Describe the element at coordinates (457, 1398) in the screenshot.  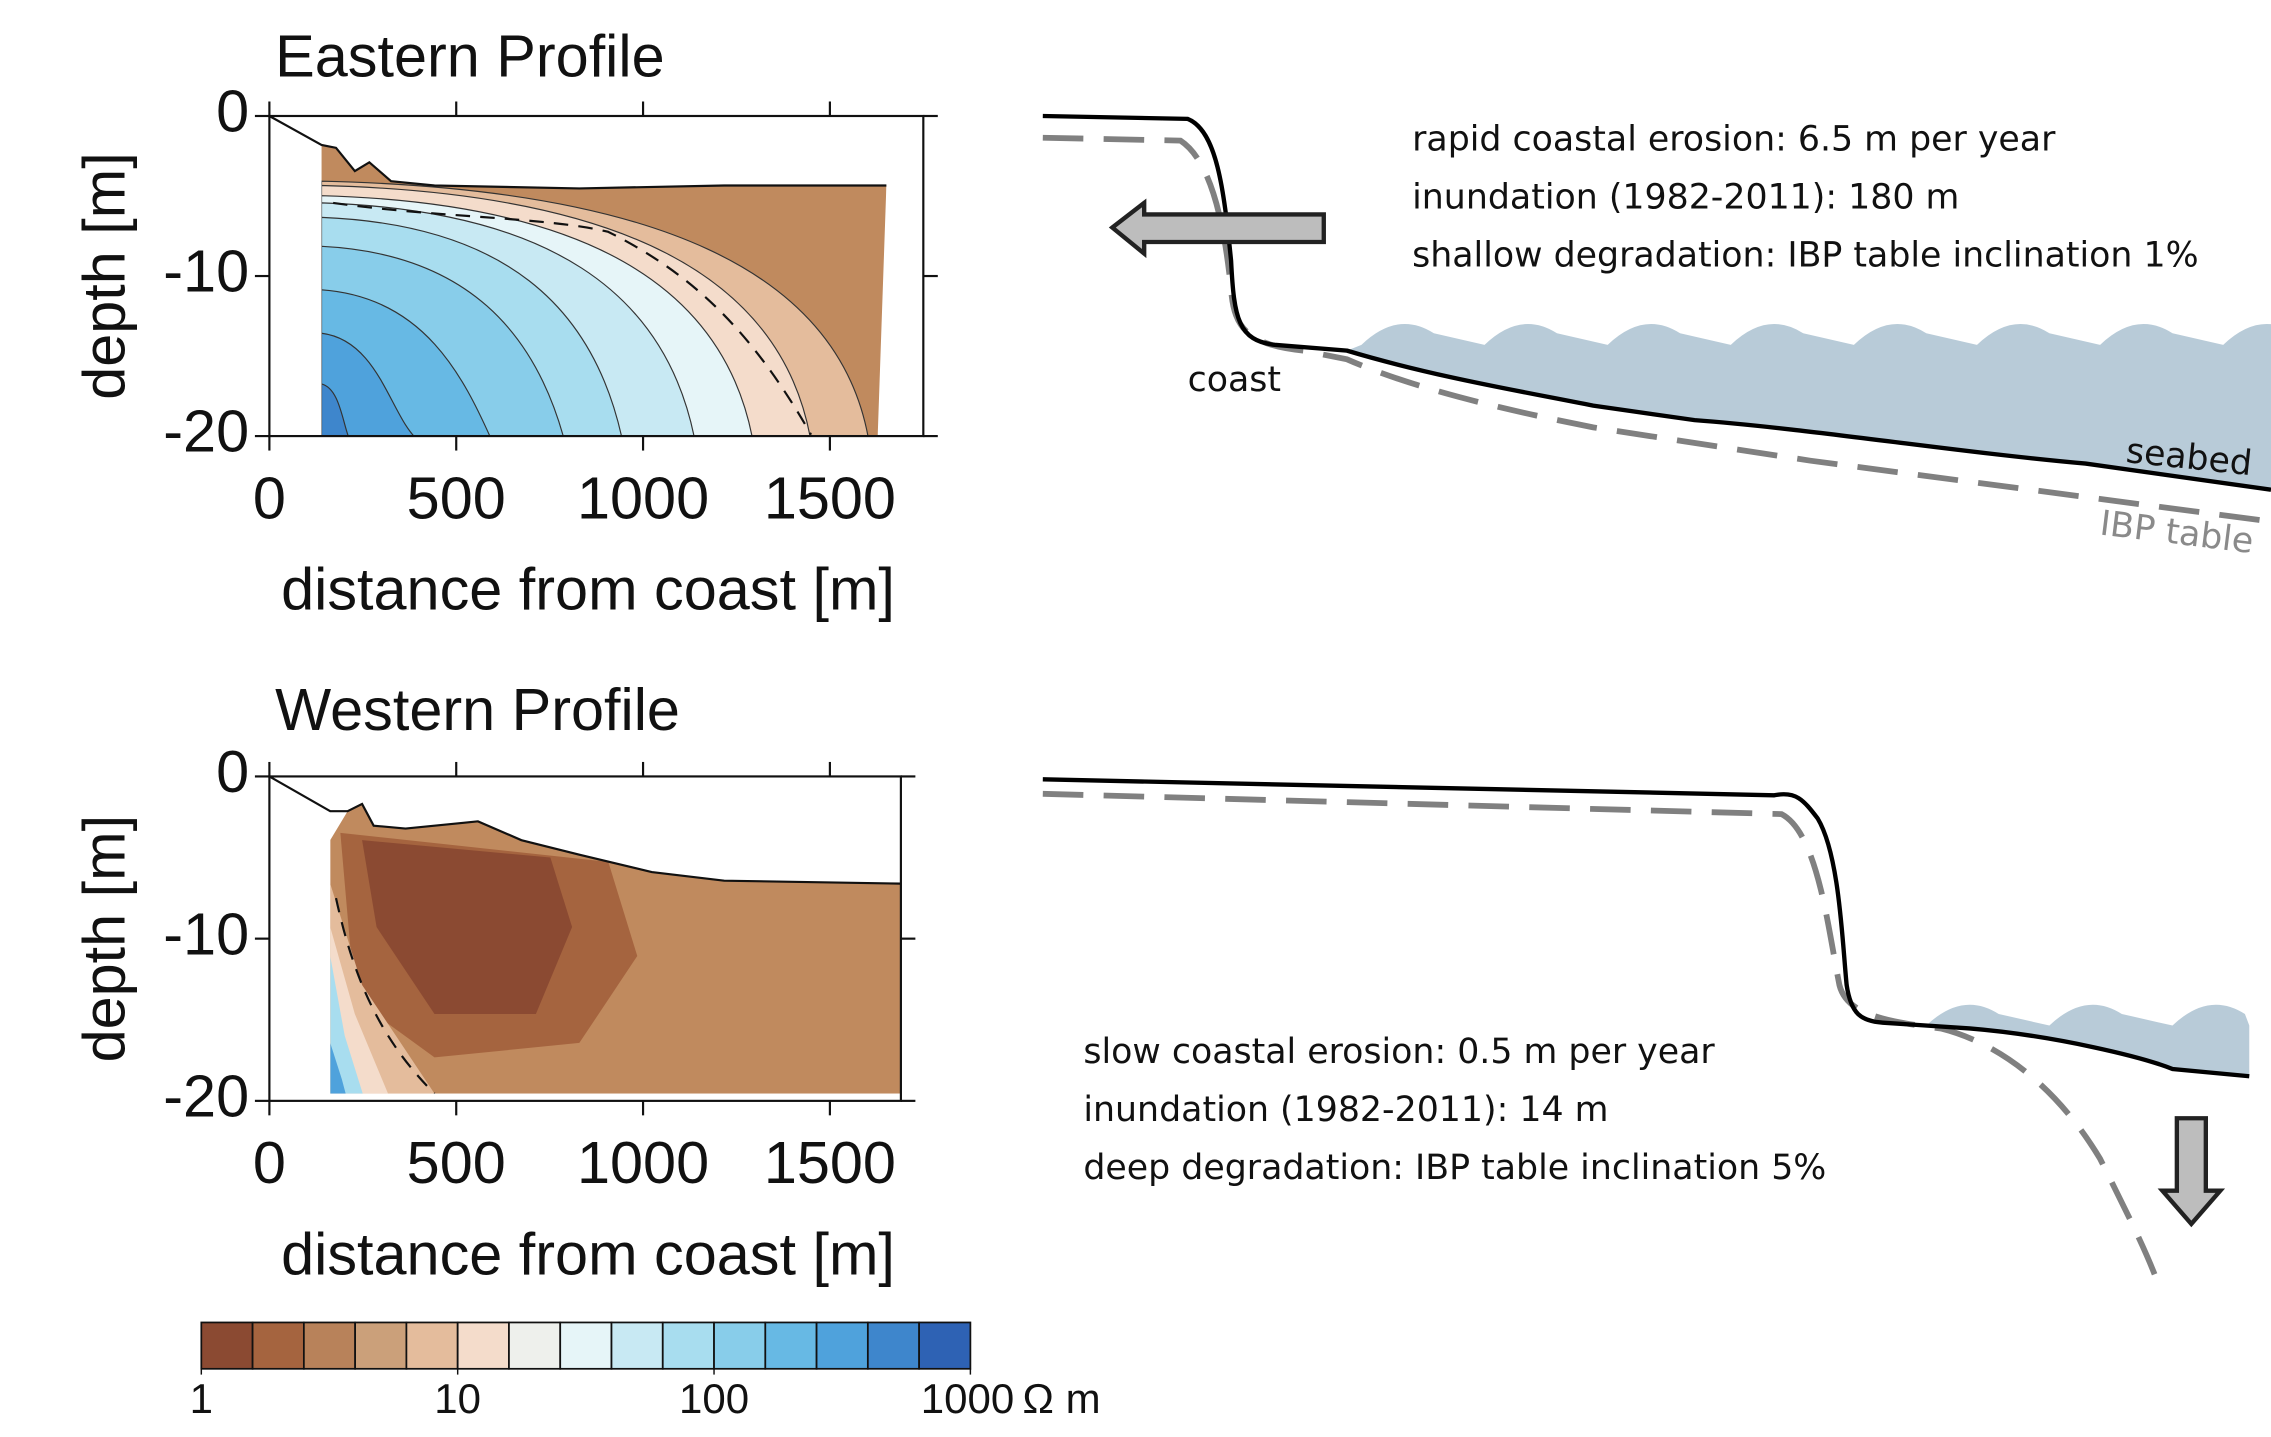
I see `colorbar-tick-label: 10` at that location.